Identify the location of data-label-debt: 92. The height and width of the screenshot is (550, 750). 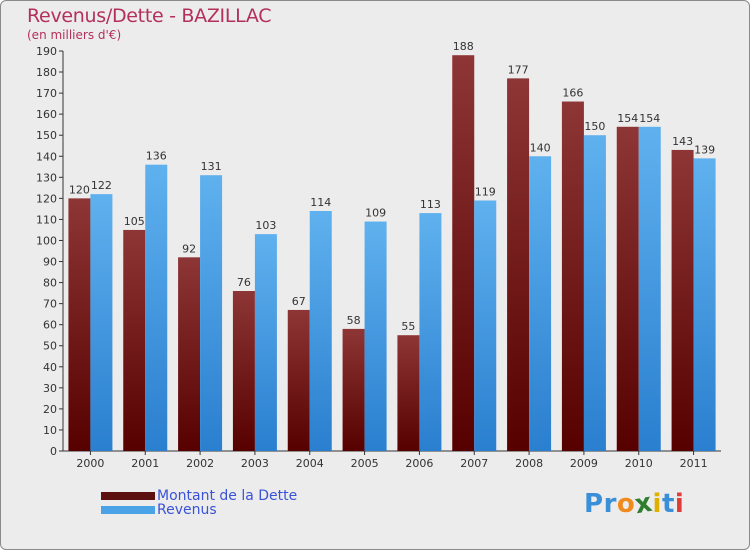
(189, 248).